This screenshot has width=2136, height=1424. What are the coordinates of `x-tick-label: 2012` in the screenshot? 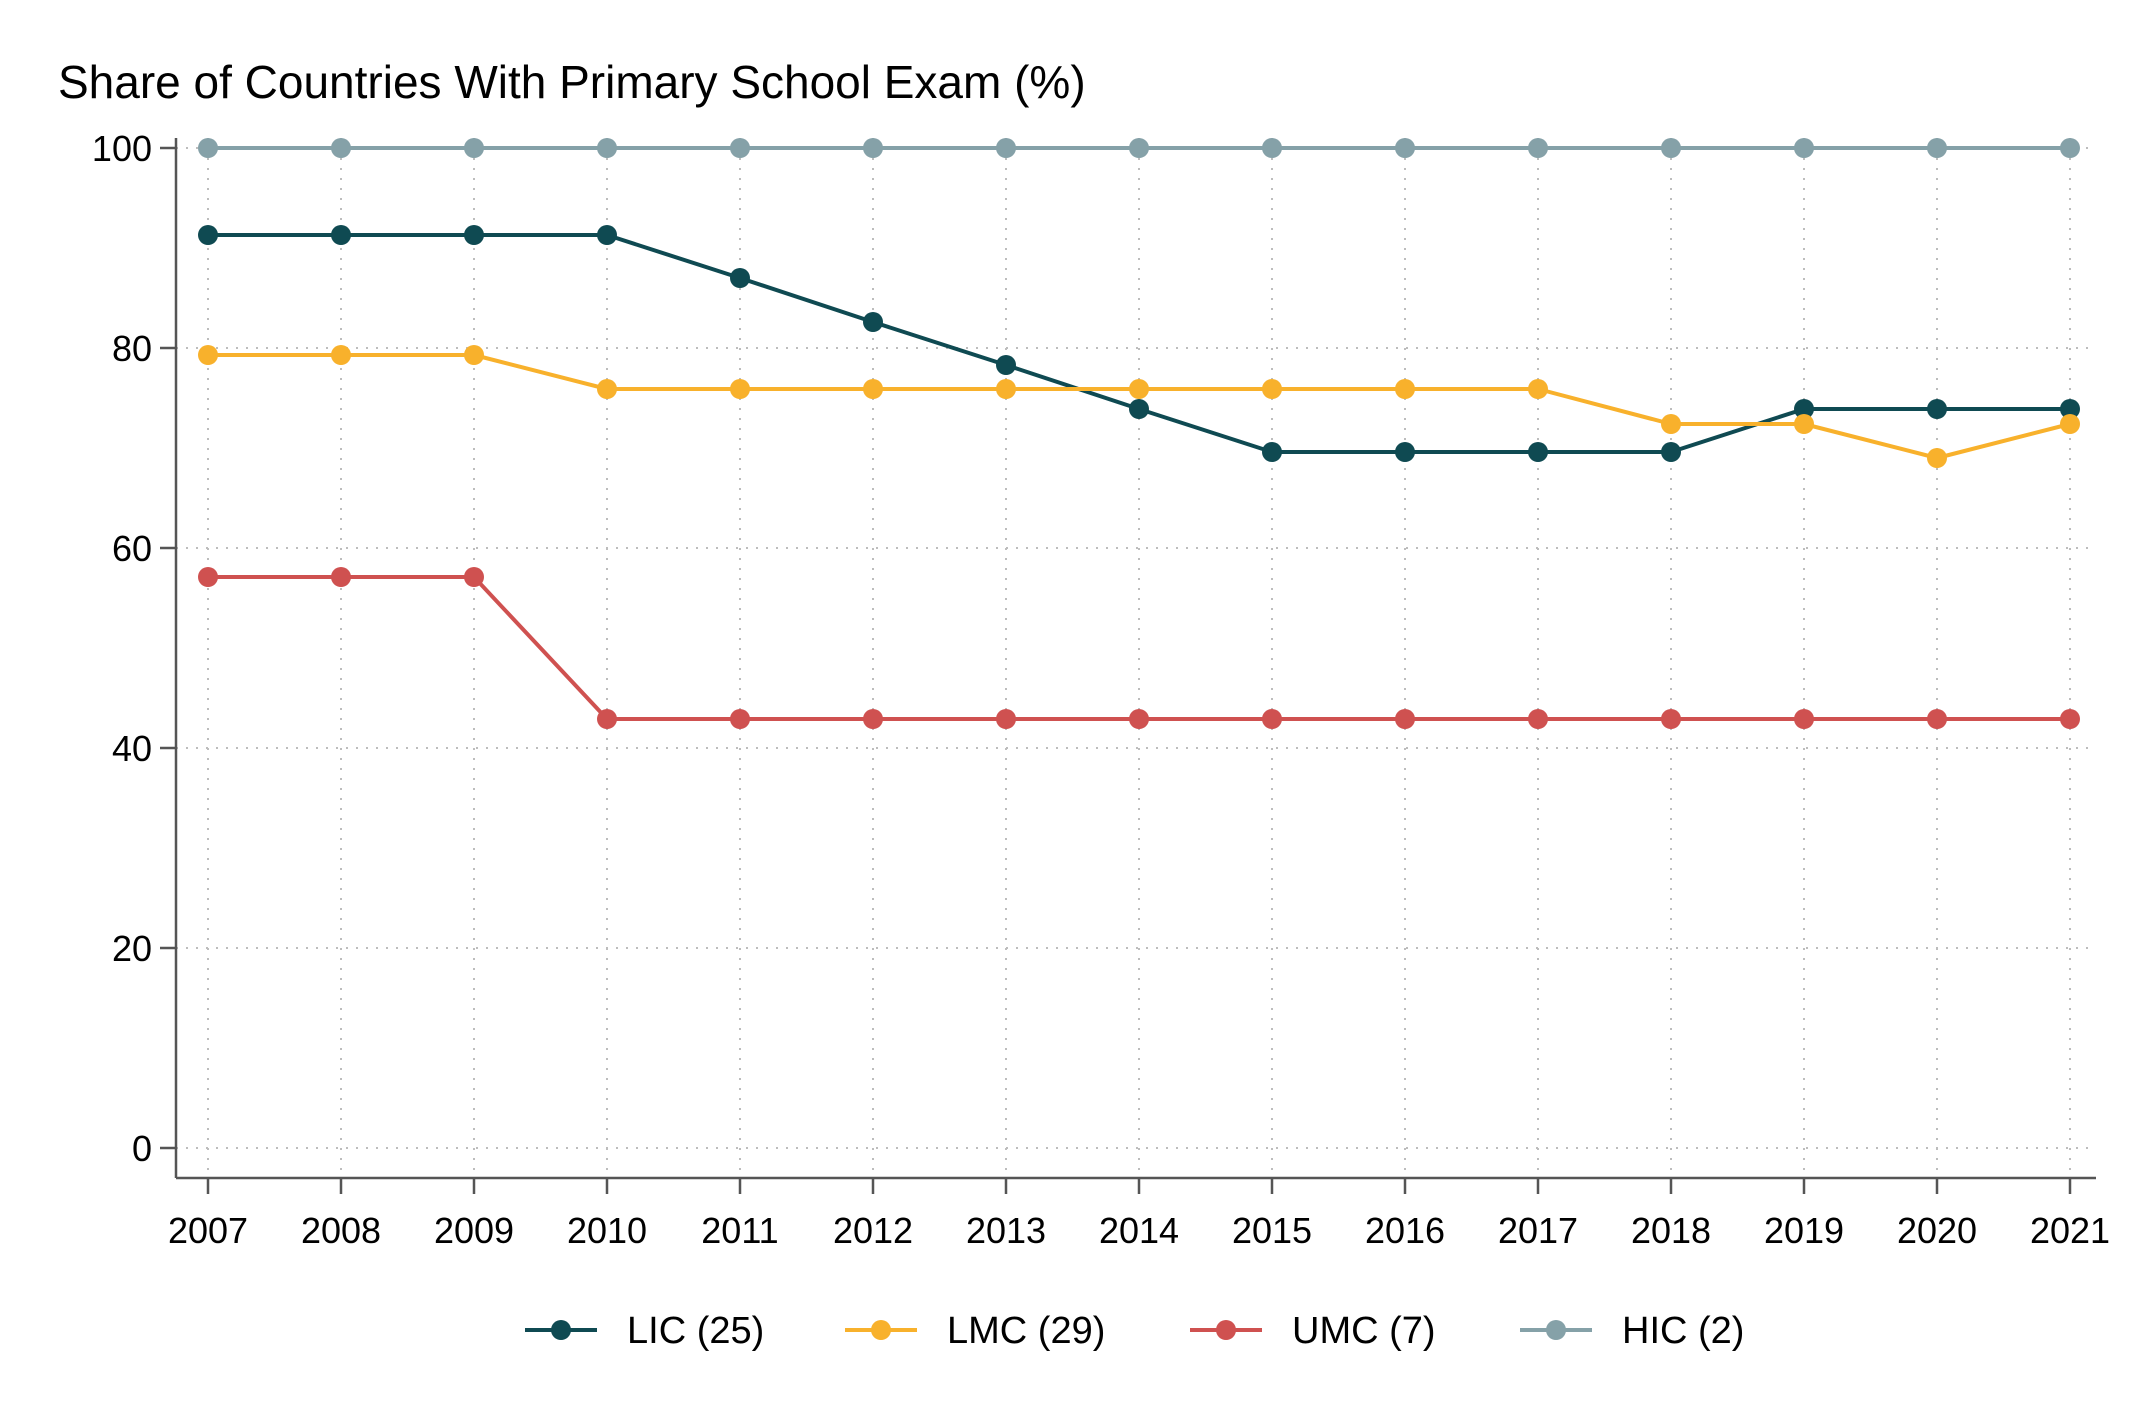 It's located at (873, 1230).